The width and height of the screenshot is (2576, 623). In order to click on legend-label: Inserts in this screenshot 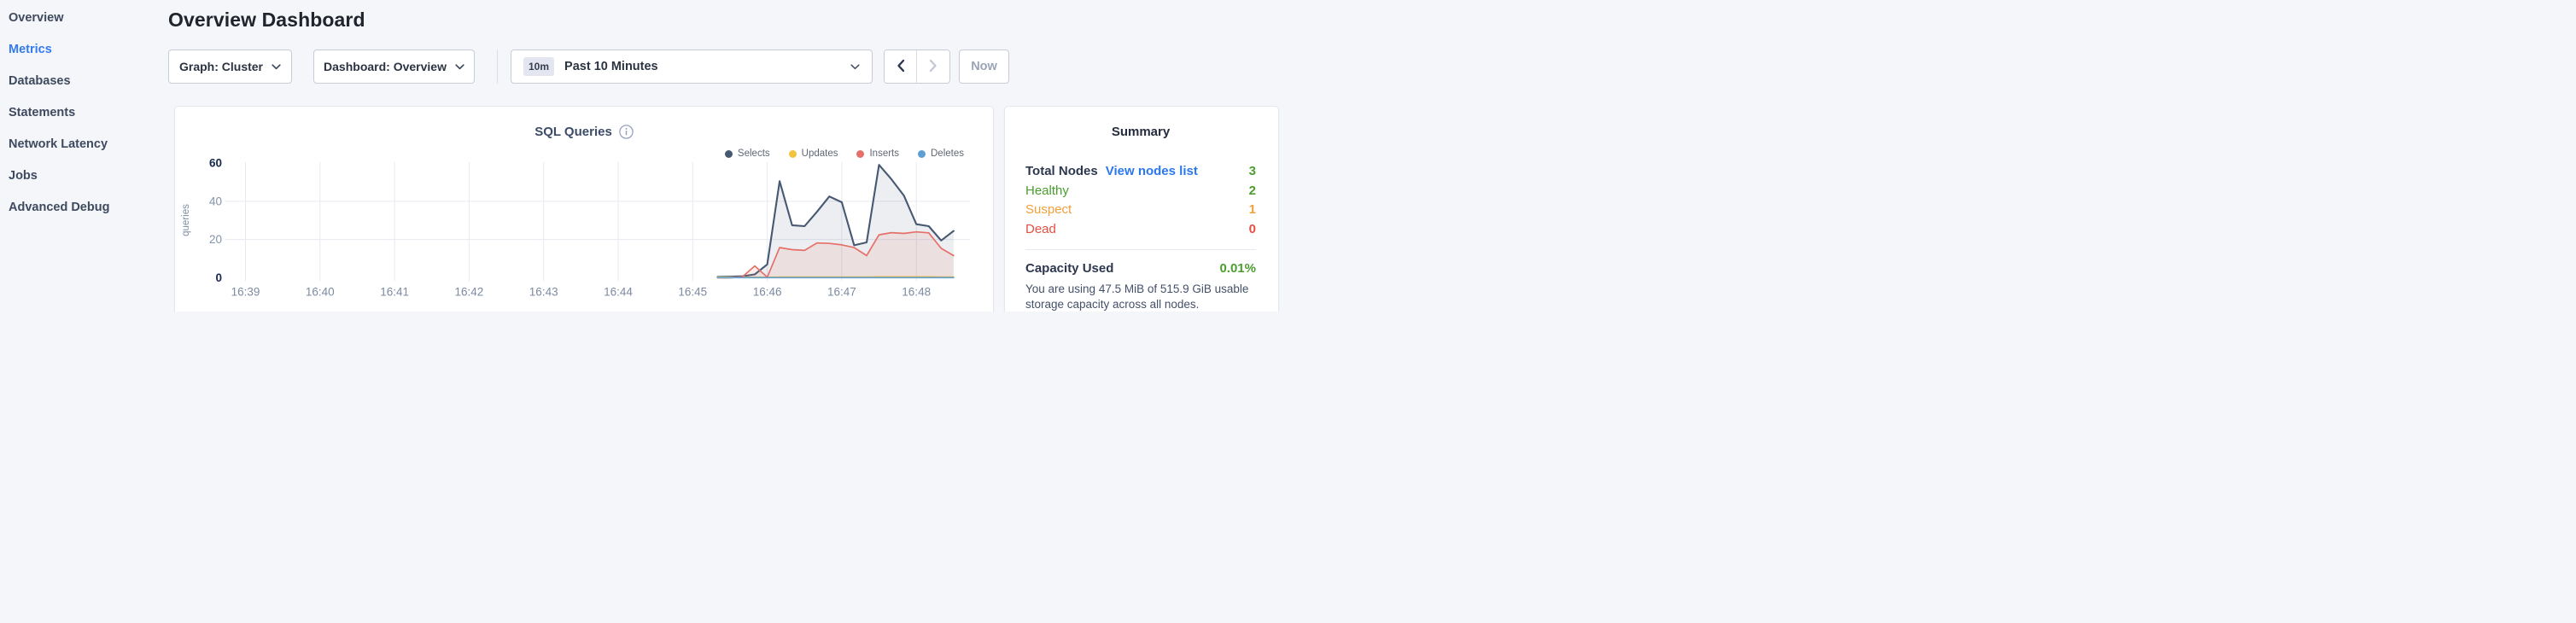, I will do `click(884, 153)`.